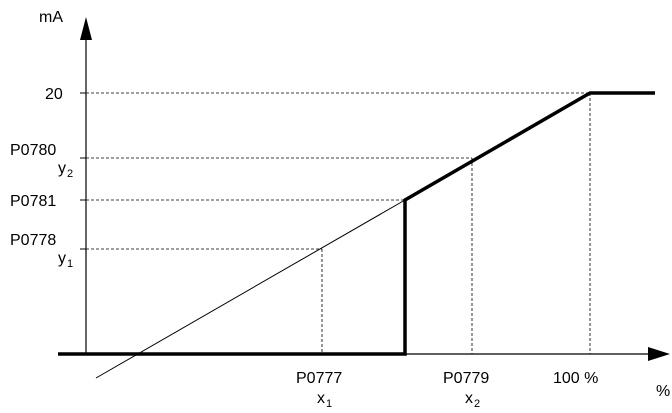 This screenshot has height=413, width=672. I want to click on y-label-p0781: P0781, so click(33, 201).